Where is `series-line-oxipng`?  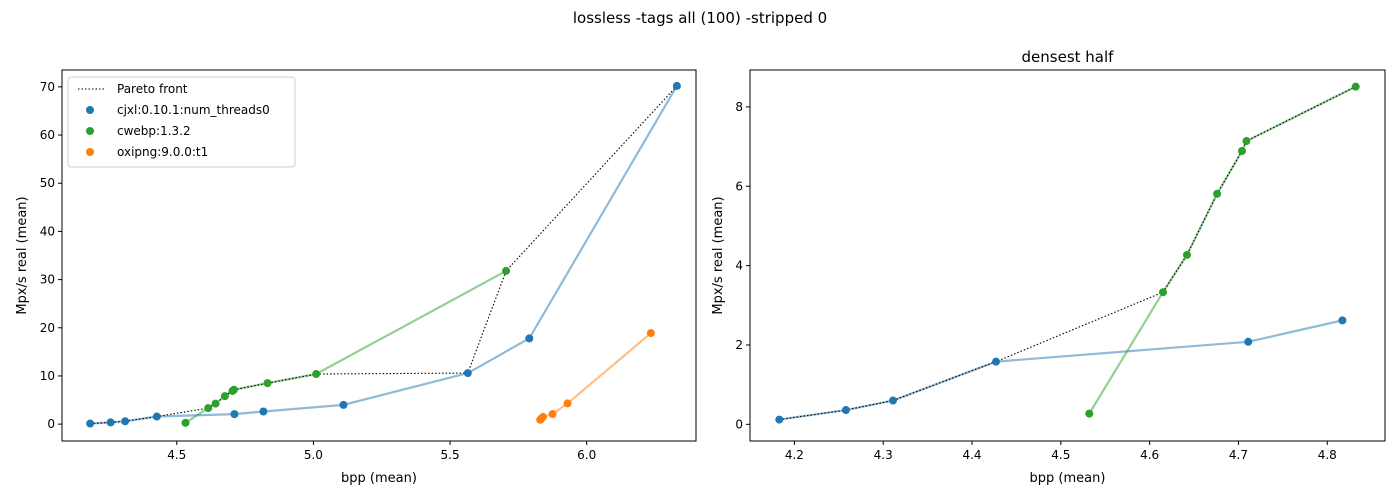 series-line-oxipng is located at coordinates (595, 376).